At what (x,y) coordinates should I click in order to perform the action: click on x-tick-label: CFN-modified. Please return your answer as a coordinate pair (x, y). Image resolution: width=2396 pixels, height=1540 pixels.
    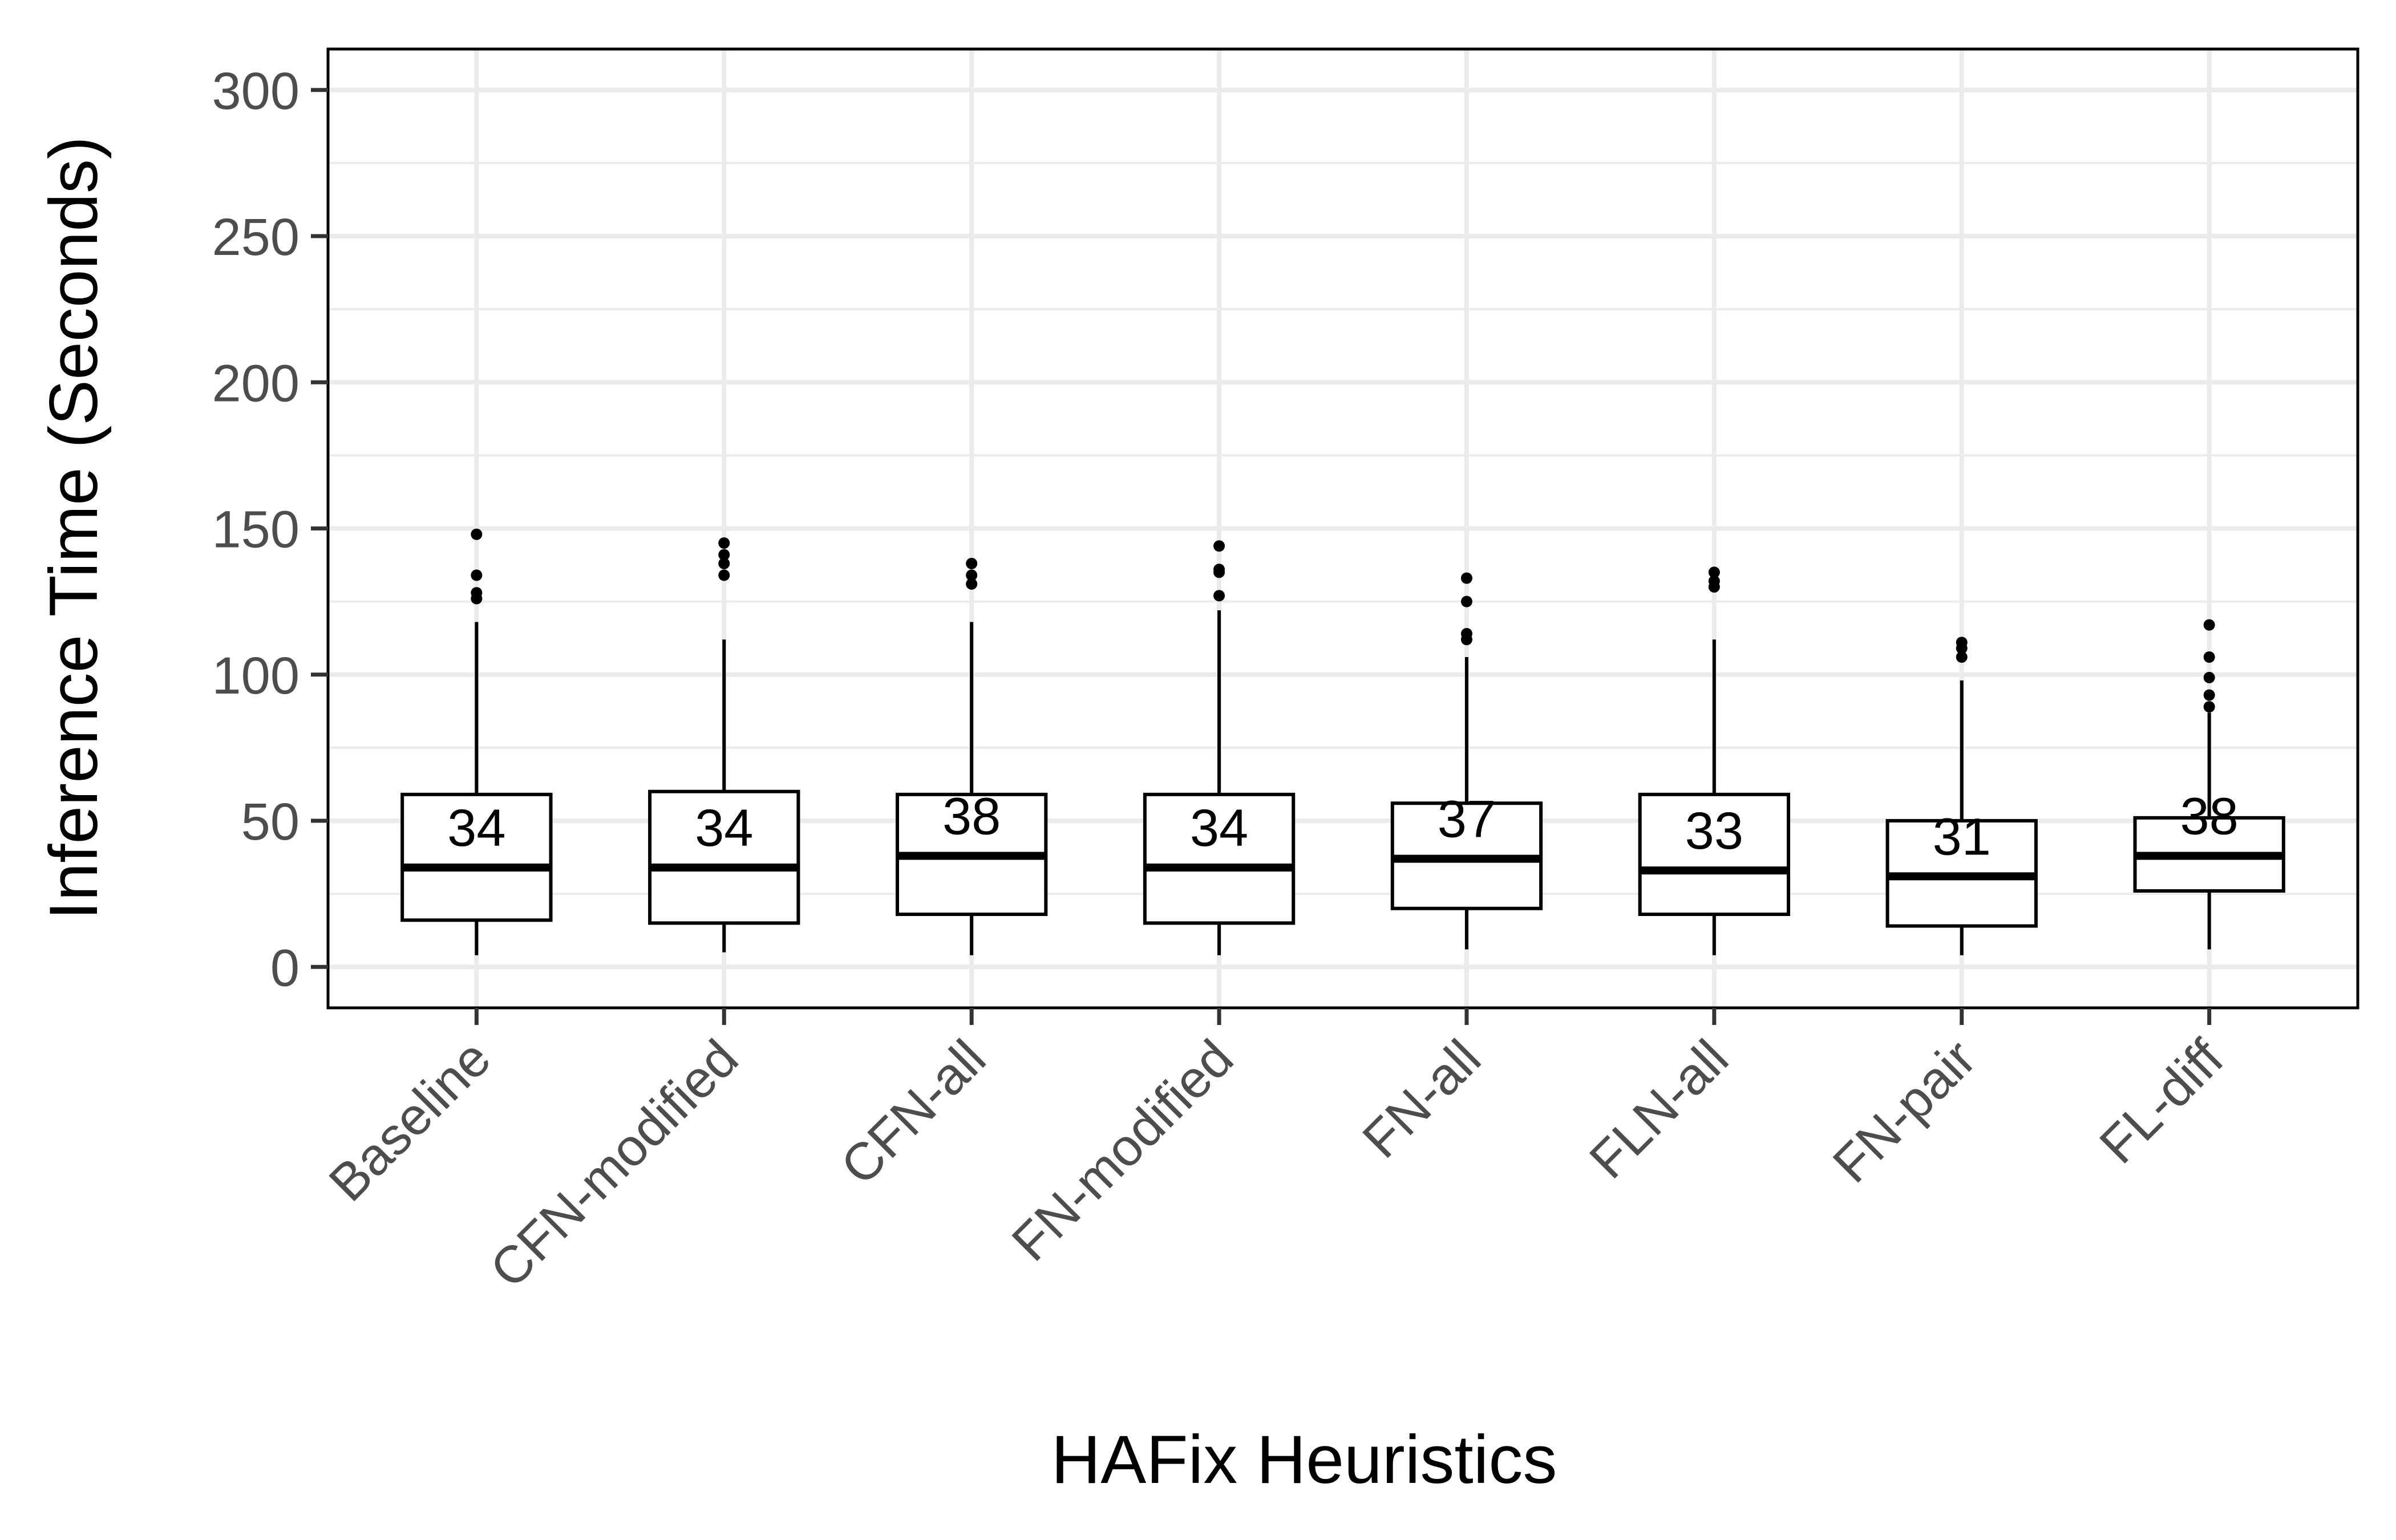
    Looking at the image, I should click on (614, 1164).